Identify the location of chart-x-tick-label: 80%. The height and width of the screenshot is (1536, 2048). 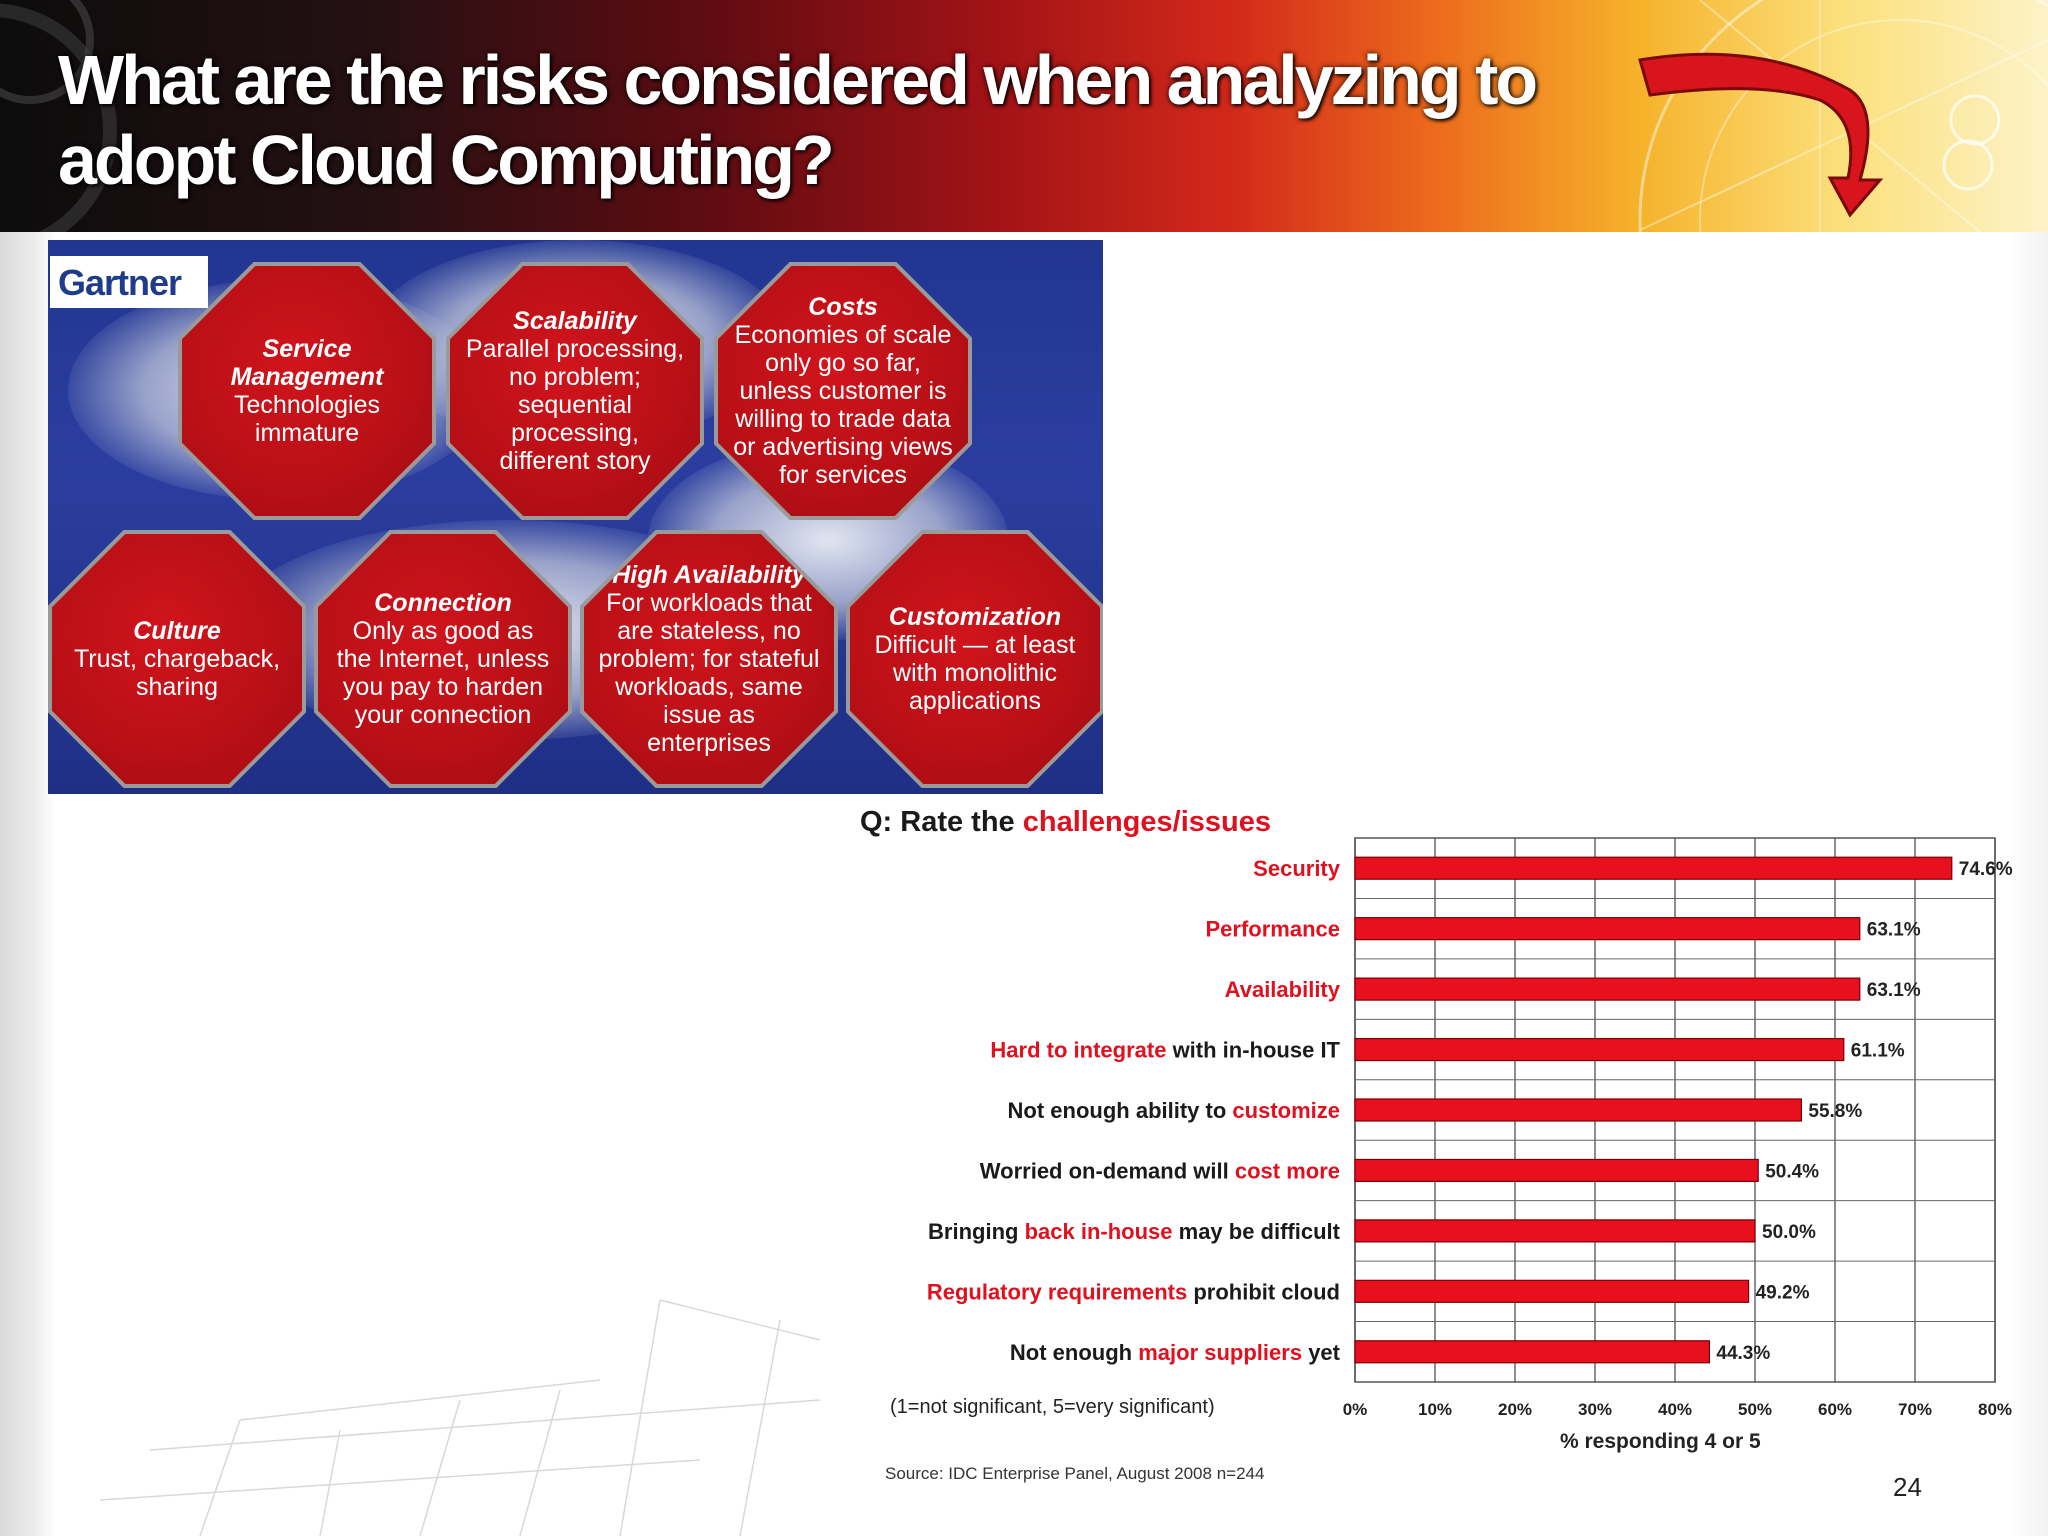
(1995, 1409).